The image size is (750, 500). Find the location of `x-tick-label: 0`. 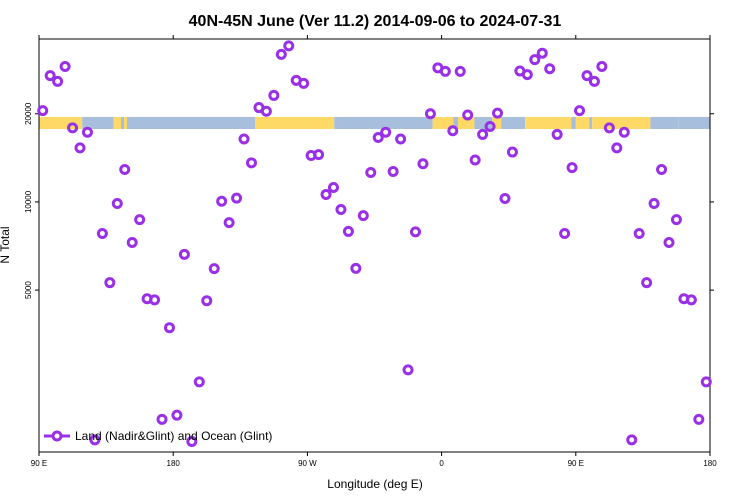

x-tick-label: 0 is located at coordinates (441, 463).